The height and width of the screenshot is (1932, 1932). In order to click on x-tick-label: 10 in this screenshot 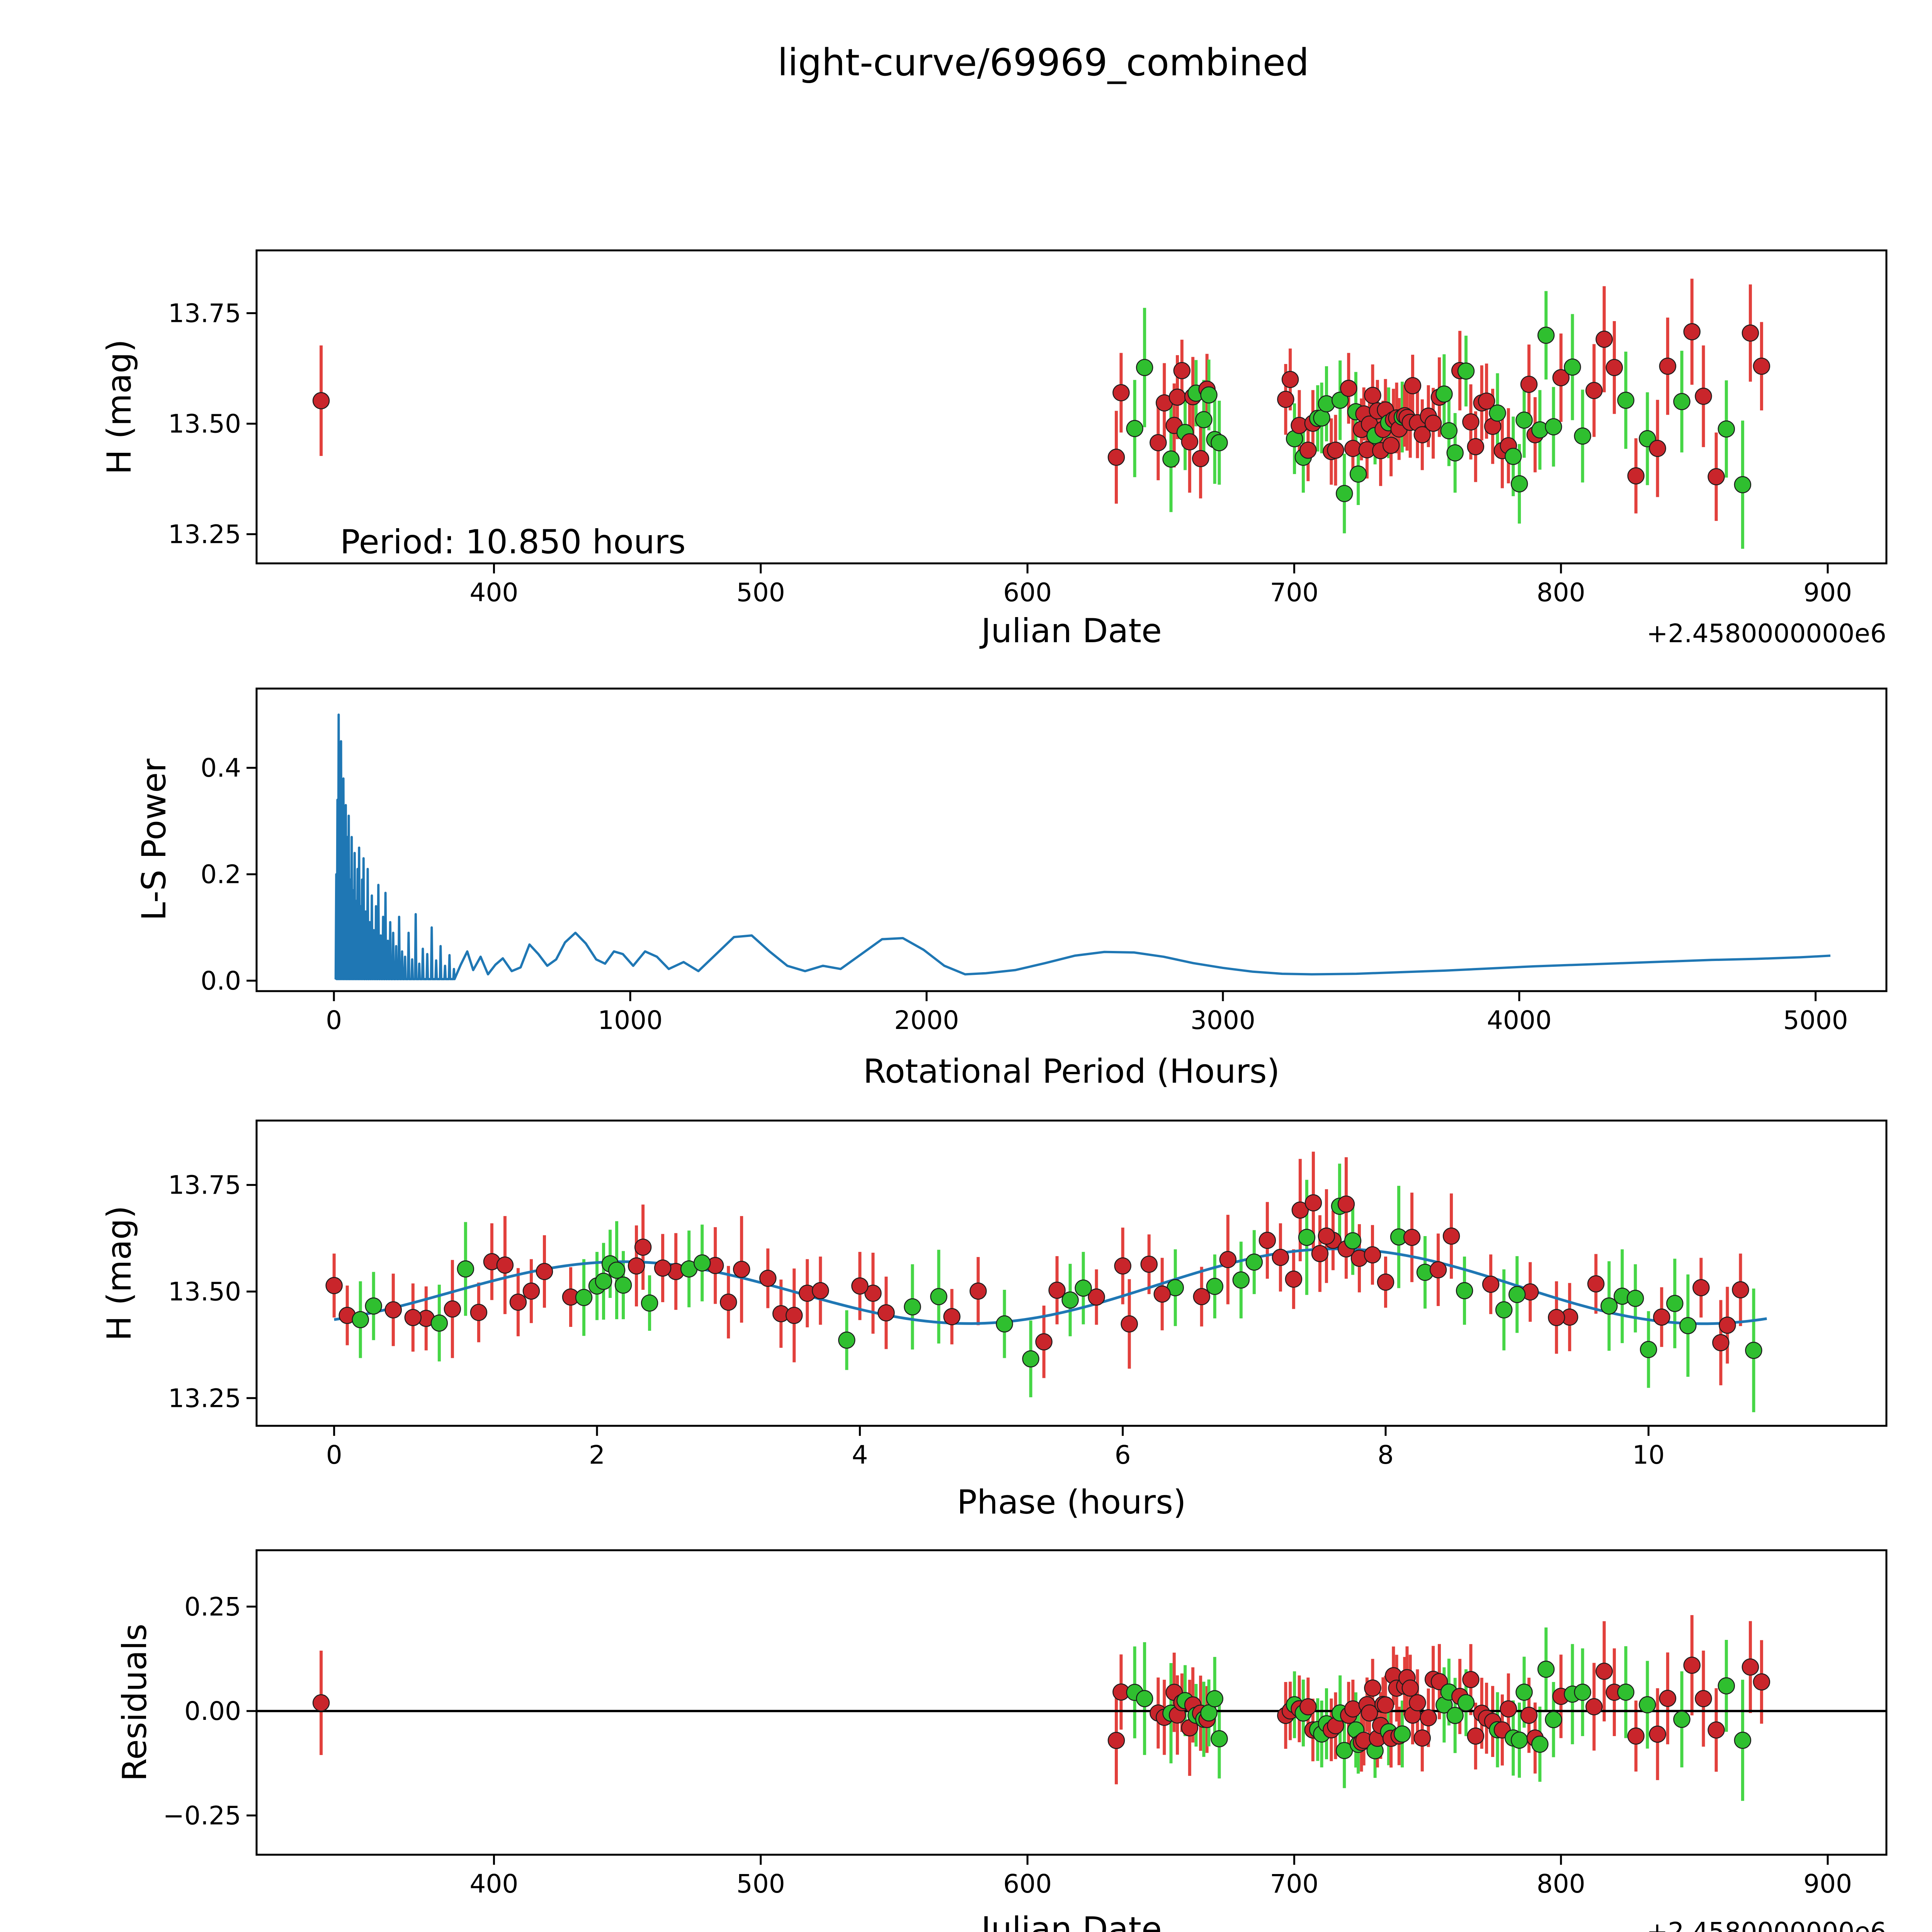, I will do `click(1648, 1455)`.